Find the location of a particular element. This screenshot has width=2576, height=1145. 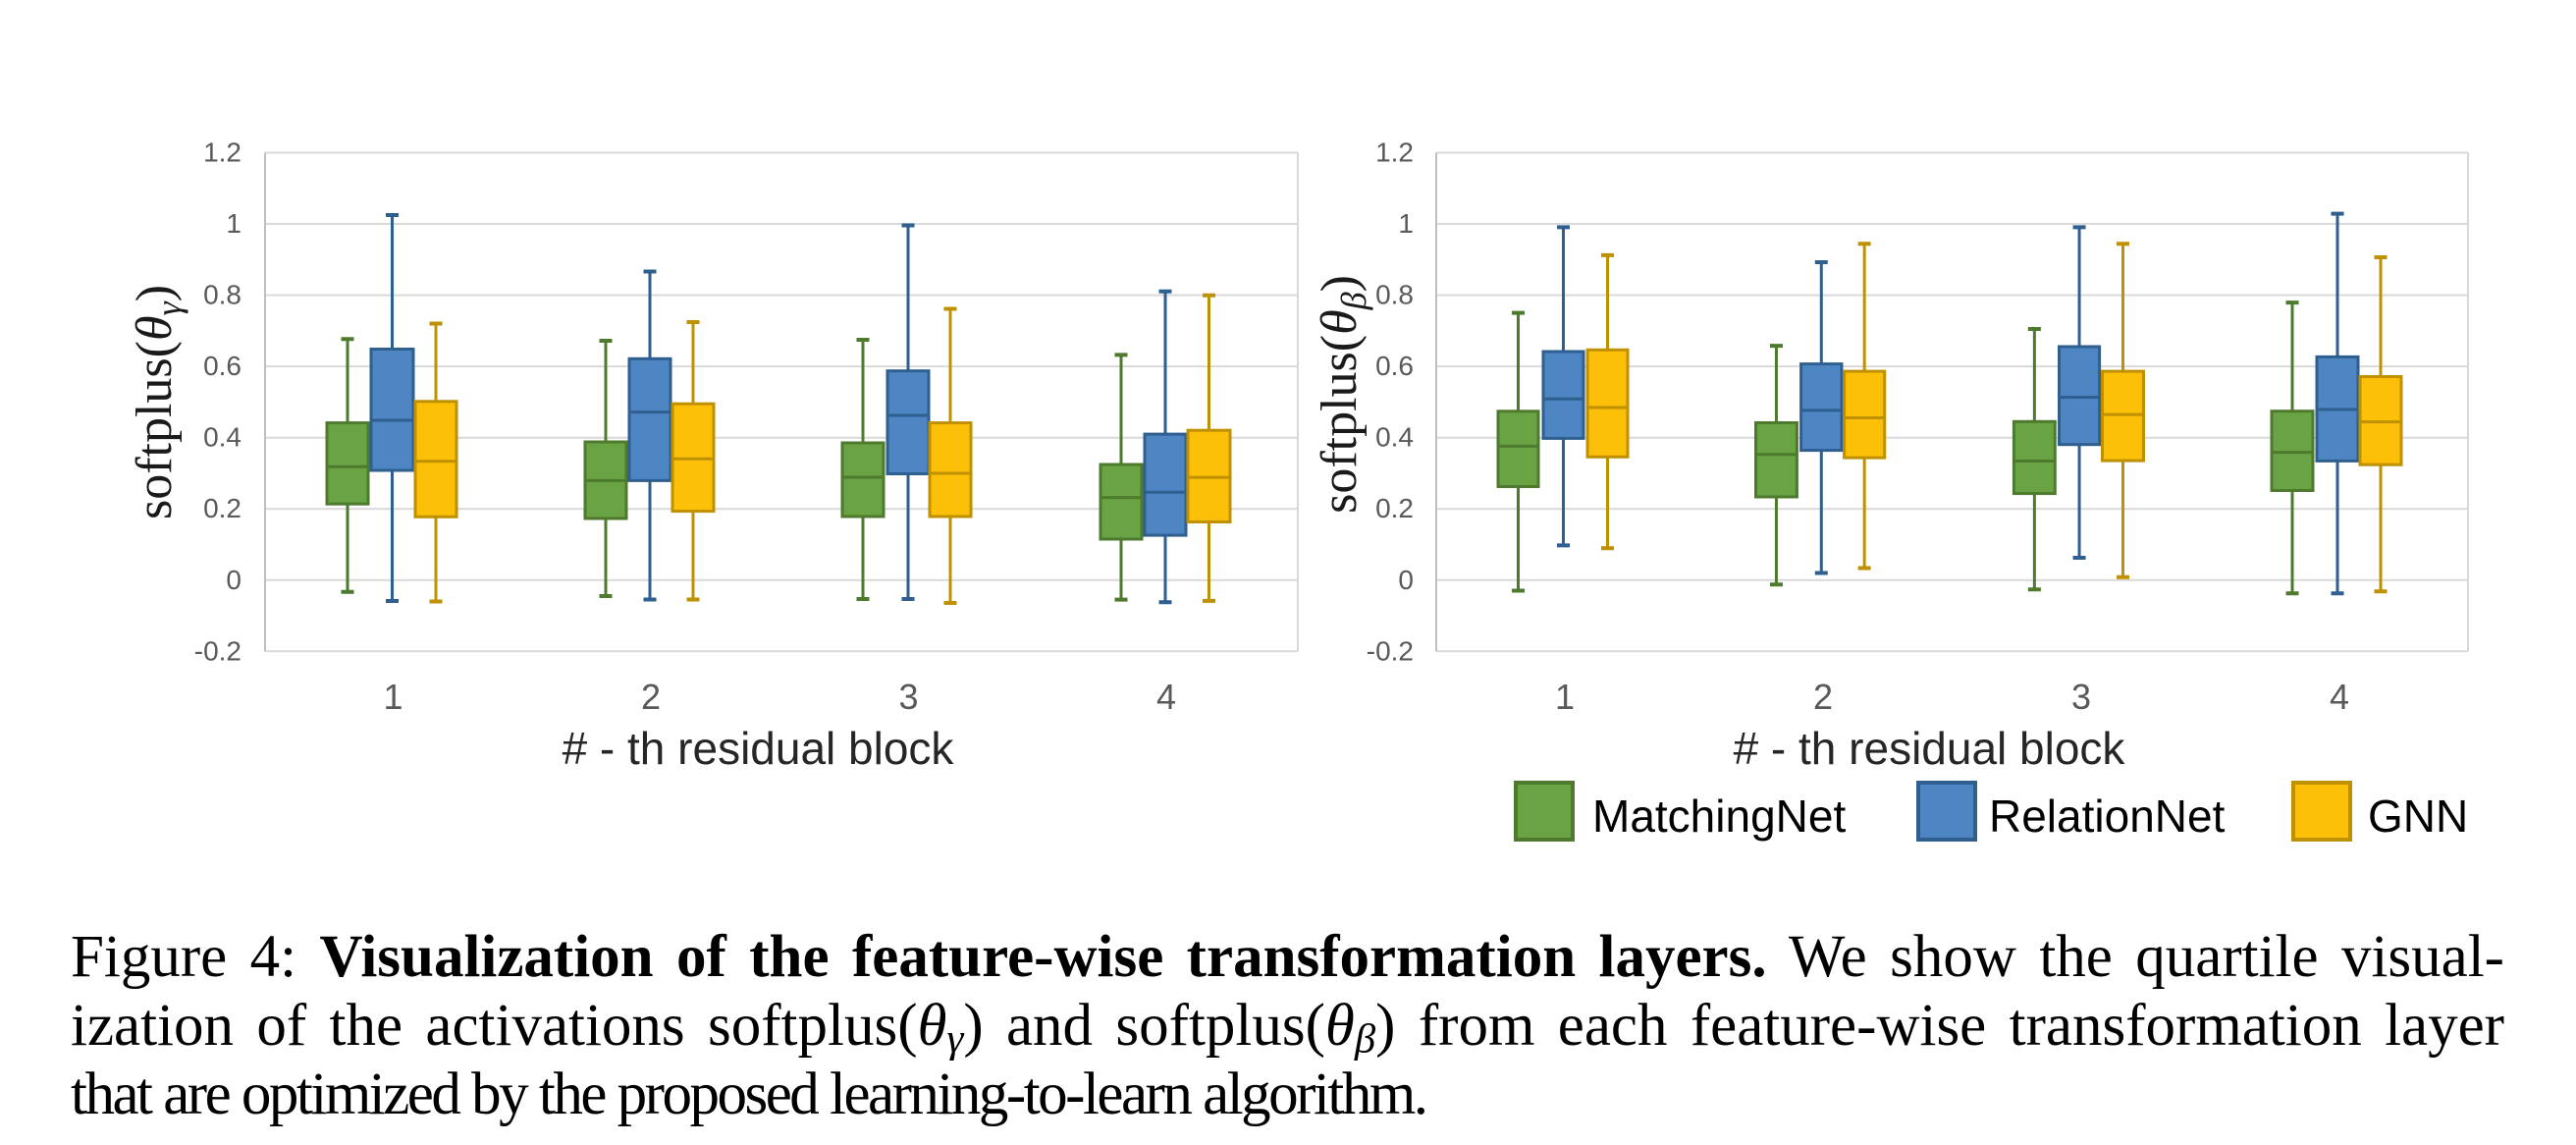

svg-text: softplus(θβ) is located at coordinates (1342, 395).